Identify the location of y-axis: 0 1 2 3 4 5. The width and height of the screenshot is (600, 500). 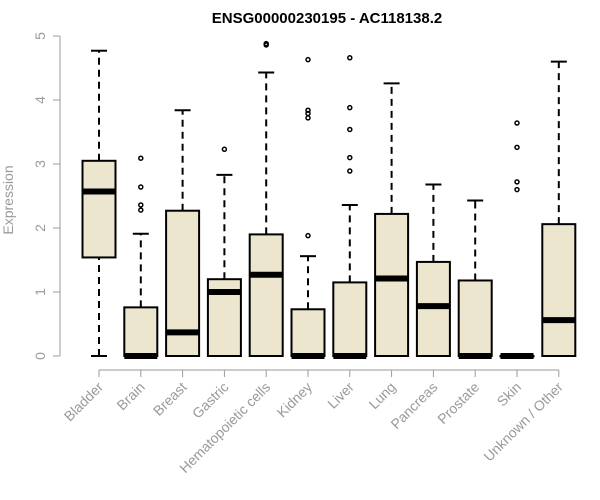
(46, 196).